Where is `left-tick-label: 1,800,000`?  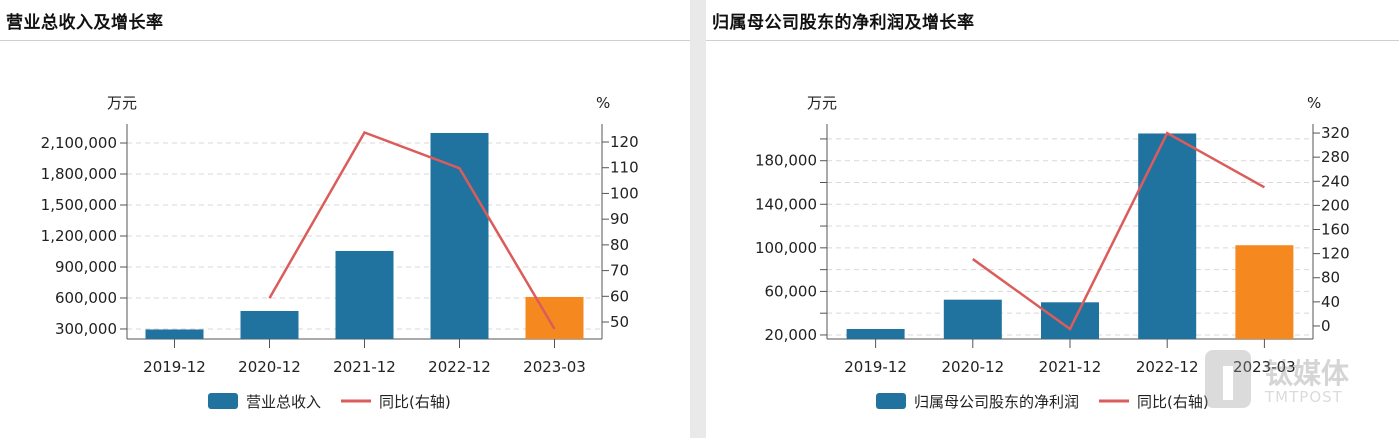
left-tick-label: 1,800,000 is located at coordinates (79, 174).